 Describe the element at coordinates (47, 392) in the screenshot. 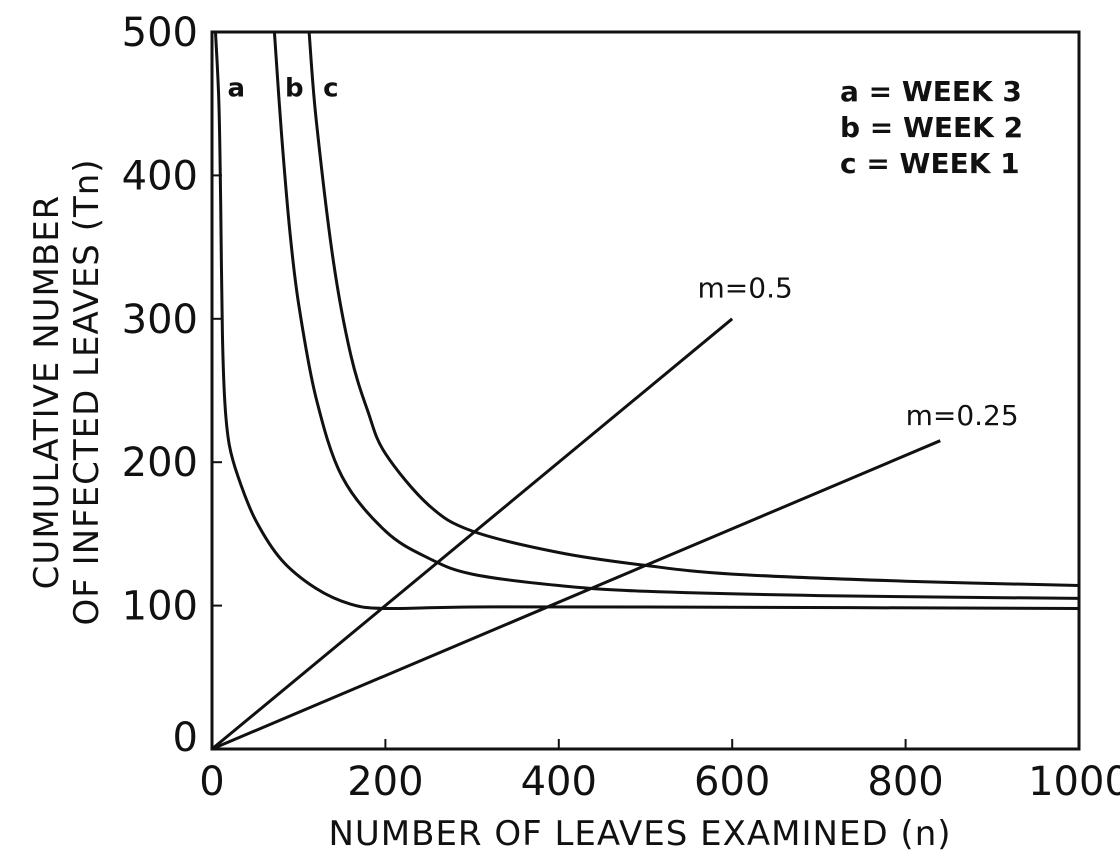

I see `y-axis-title-line-1: CUMULATIVE NUMBER` at that location.